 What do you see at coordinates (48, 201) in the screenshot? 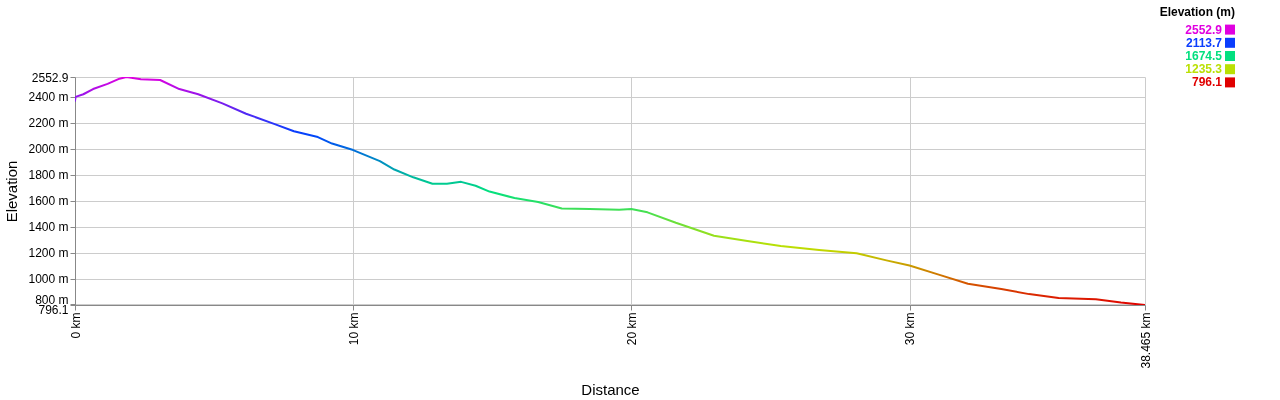
I see `y-tick-label: 1600 m` at bounding box center [48, 201].